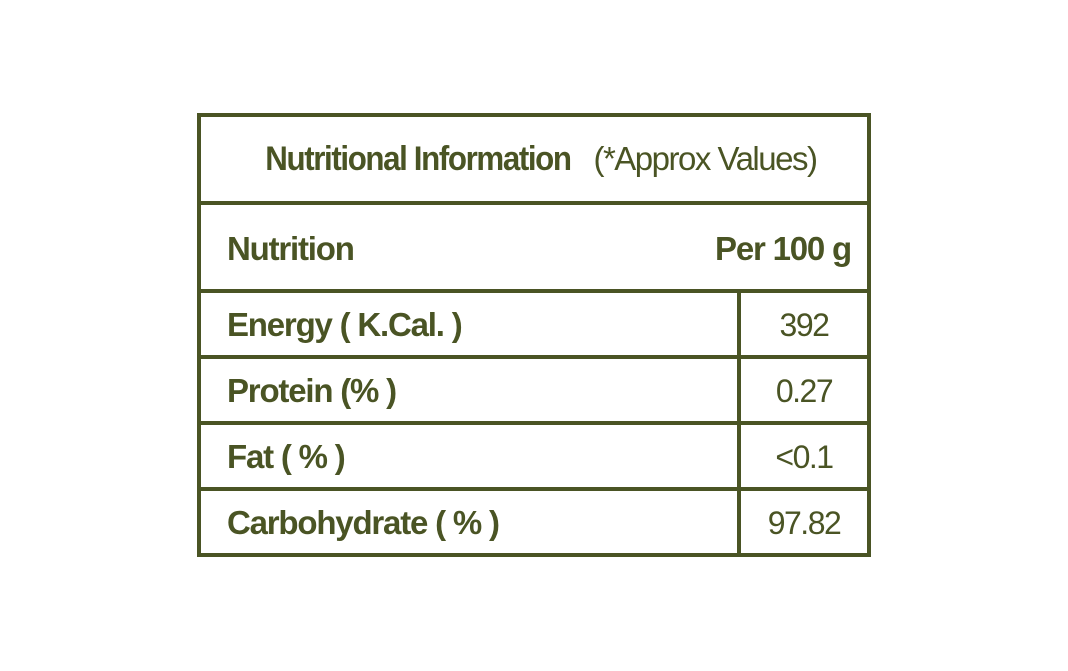  I want to click on table-title-row: Nutritional Information (*Approx Values), so click(534, 161).